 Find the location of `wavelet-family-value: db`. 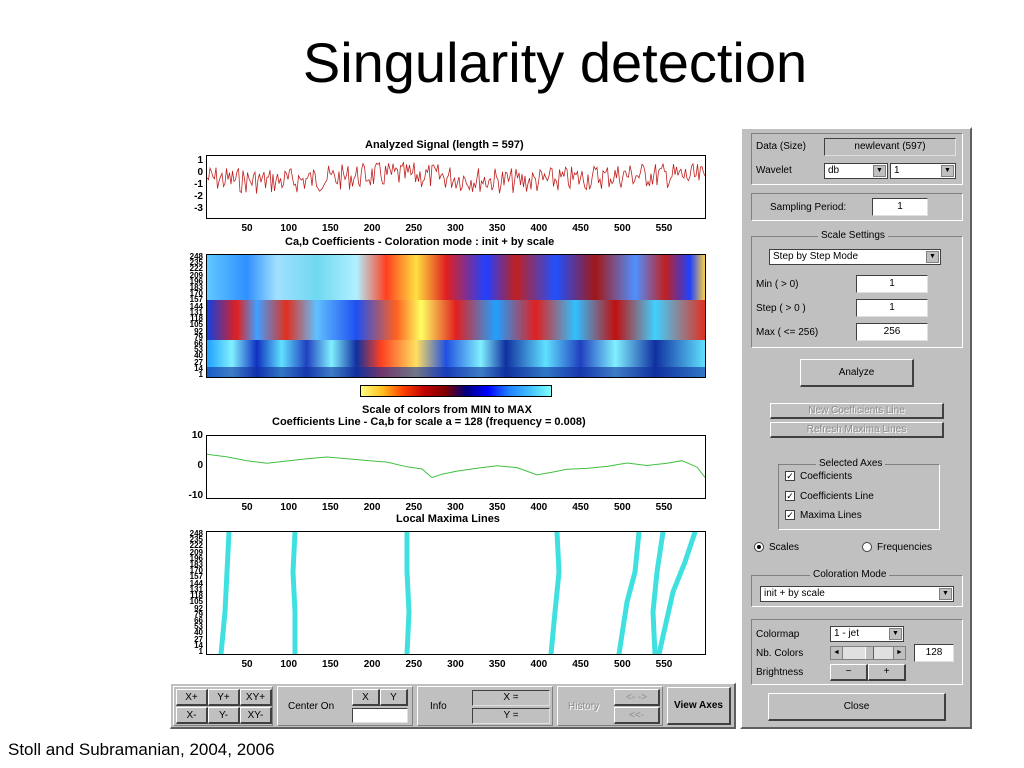

wavelet-family-value: db is located at coordinates (834, 170).